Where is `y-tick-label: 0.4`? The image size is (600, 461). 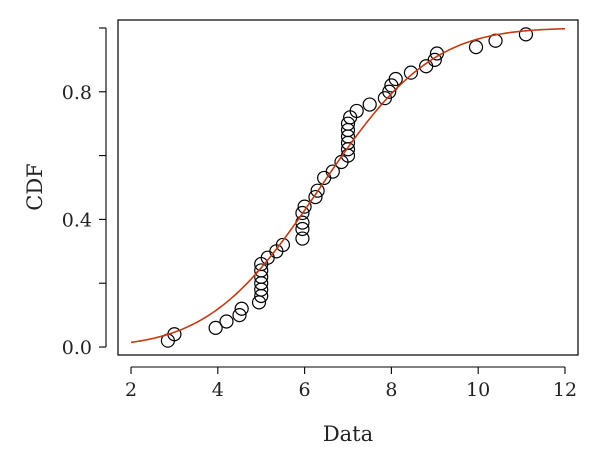 y-tick-label: 0.4 is located at coordinates (77, 220).